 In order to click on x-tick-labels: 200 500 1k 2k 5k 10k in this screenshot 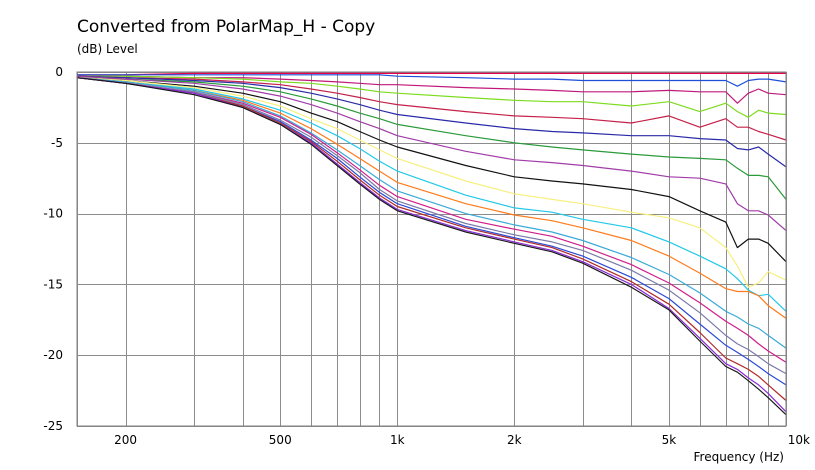, I will do `click(462, 440)`.